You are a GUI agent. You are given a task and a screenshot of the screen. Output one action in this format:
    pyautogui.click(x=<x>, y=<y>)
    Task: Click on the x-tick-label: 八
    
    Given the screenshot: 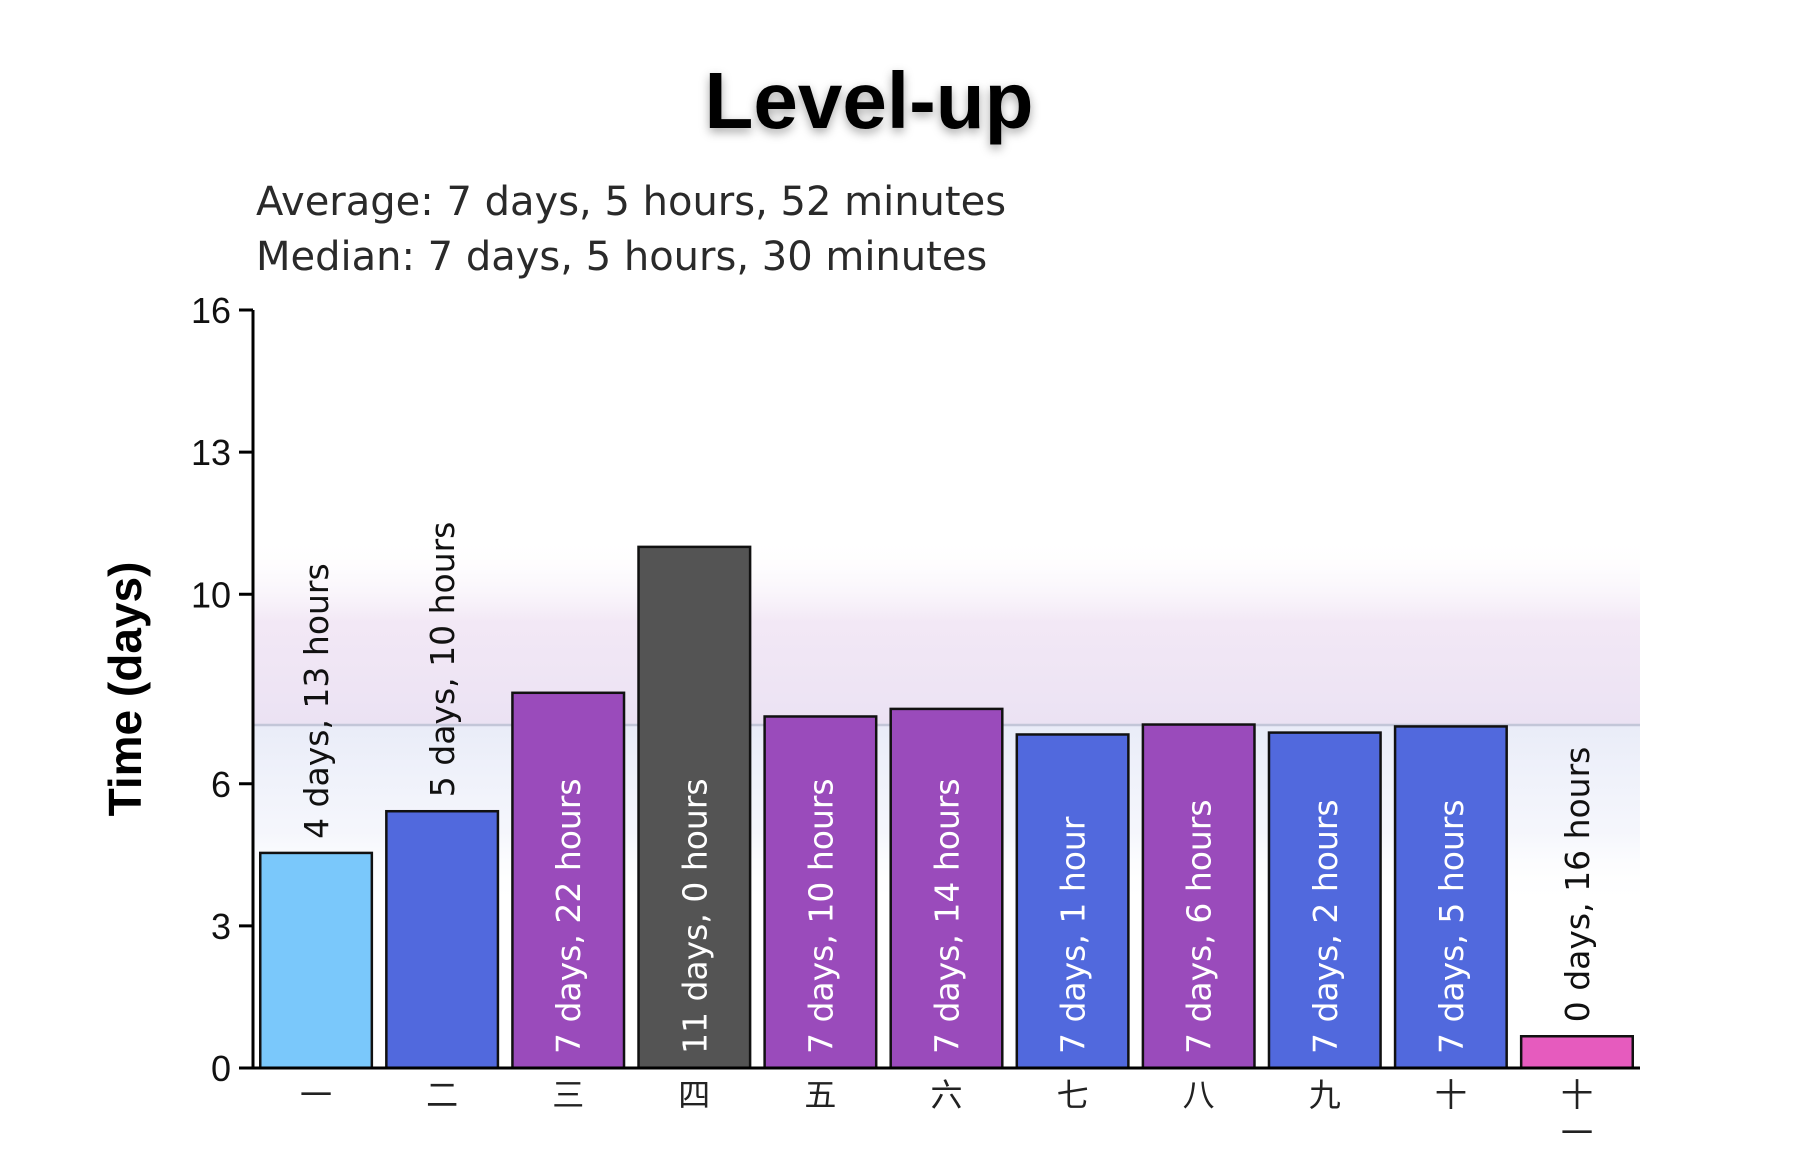 What is the action you would take?
    pyautogui.click(x=1199, y=1095)
    